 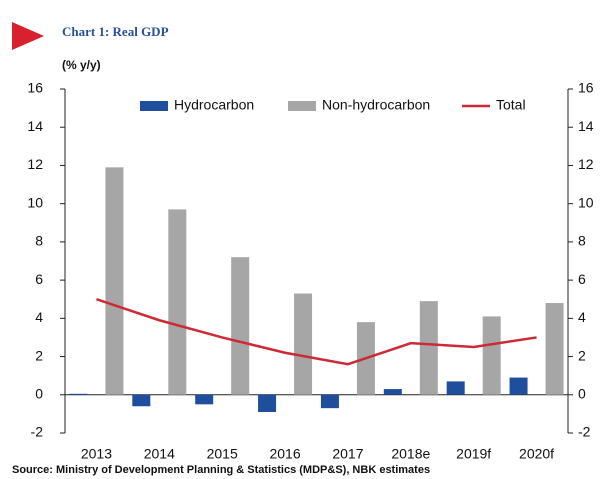 I want to click on legend-label: Hydrocarbon, so click(x=214, y=105).